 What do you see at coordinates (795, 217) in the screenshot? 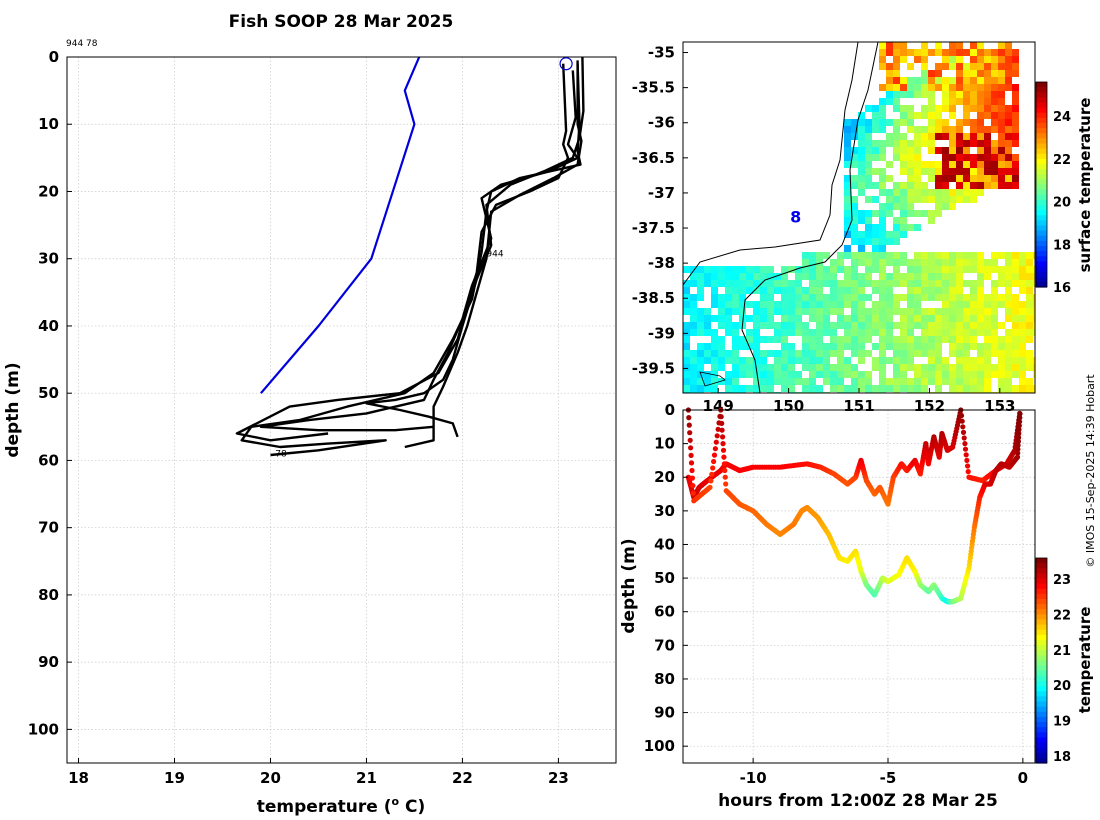
I see `vessel-position-marker: 8` at bounding box center [795, 217].